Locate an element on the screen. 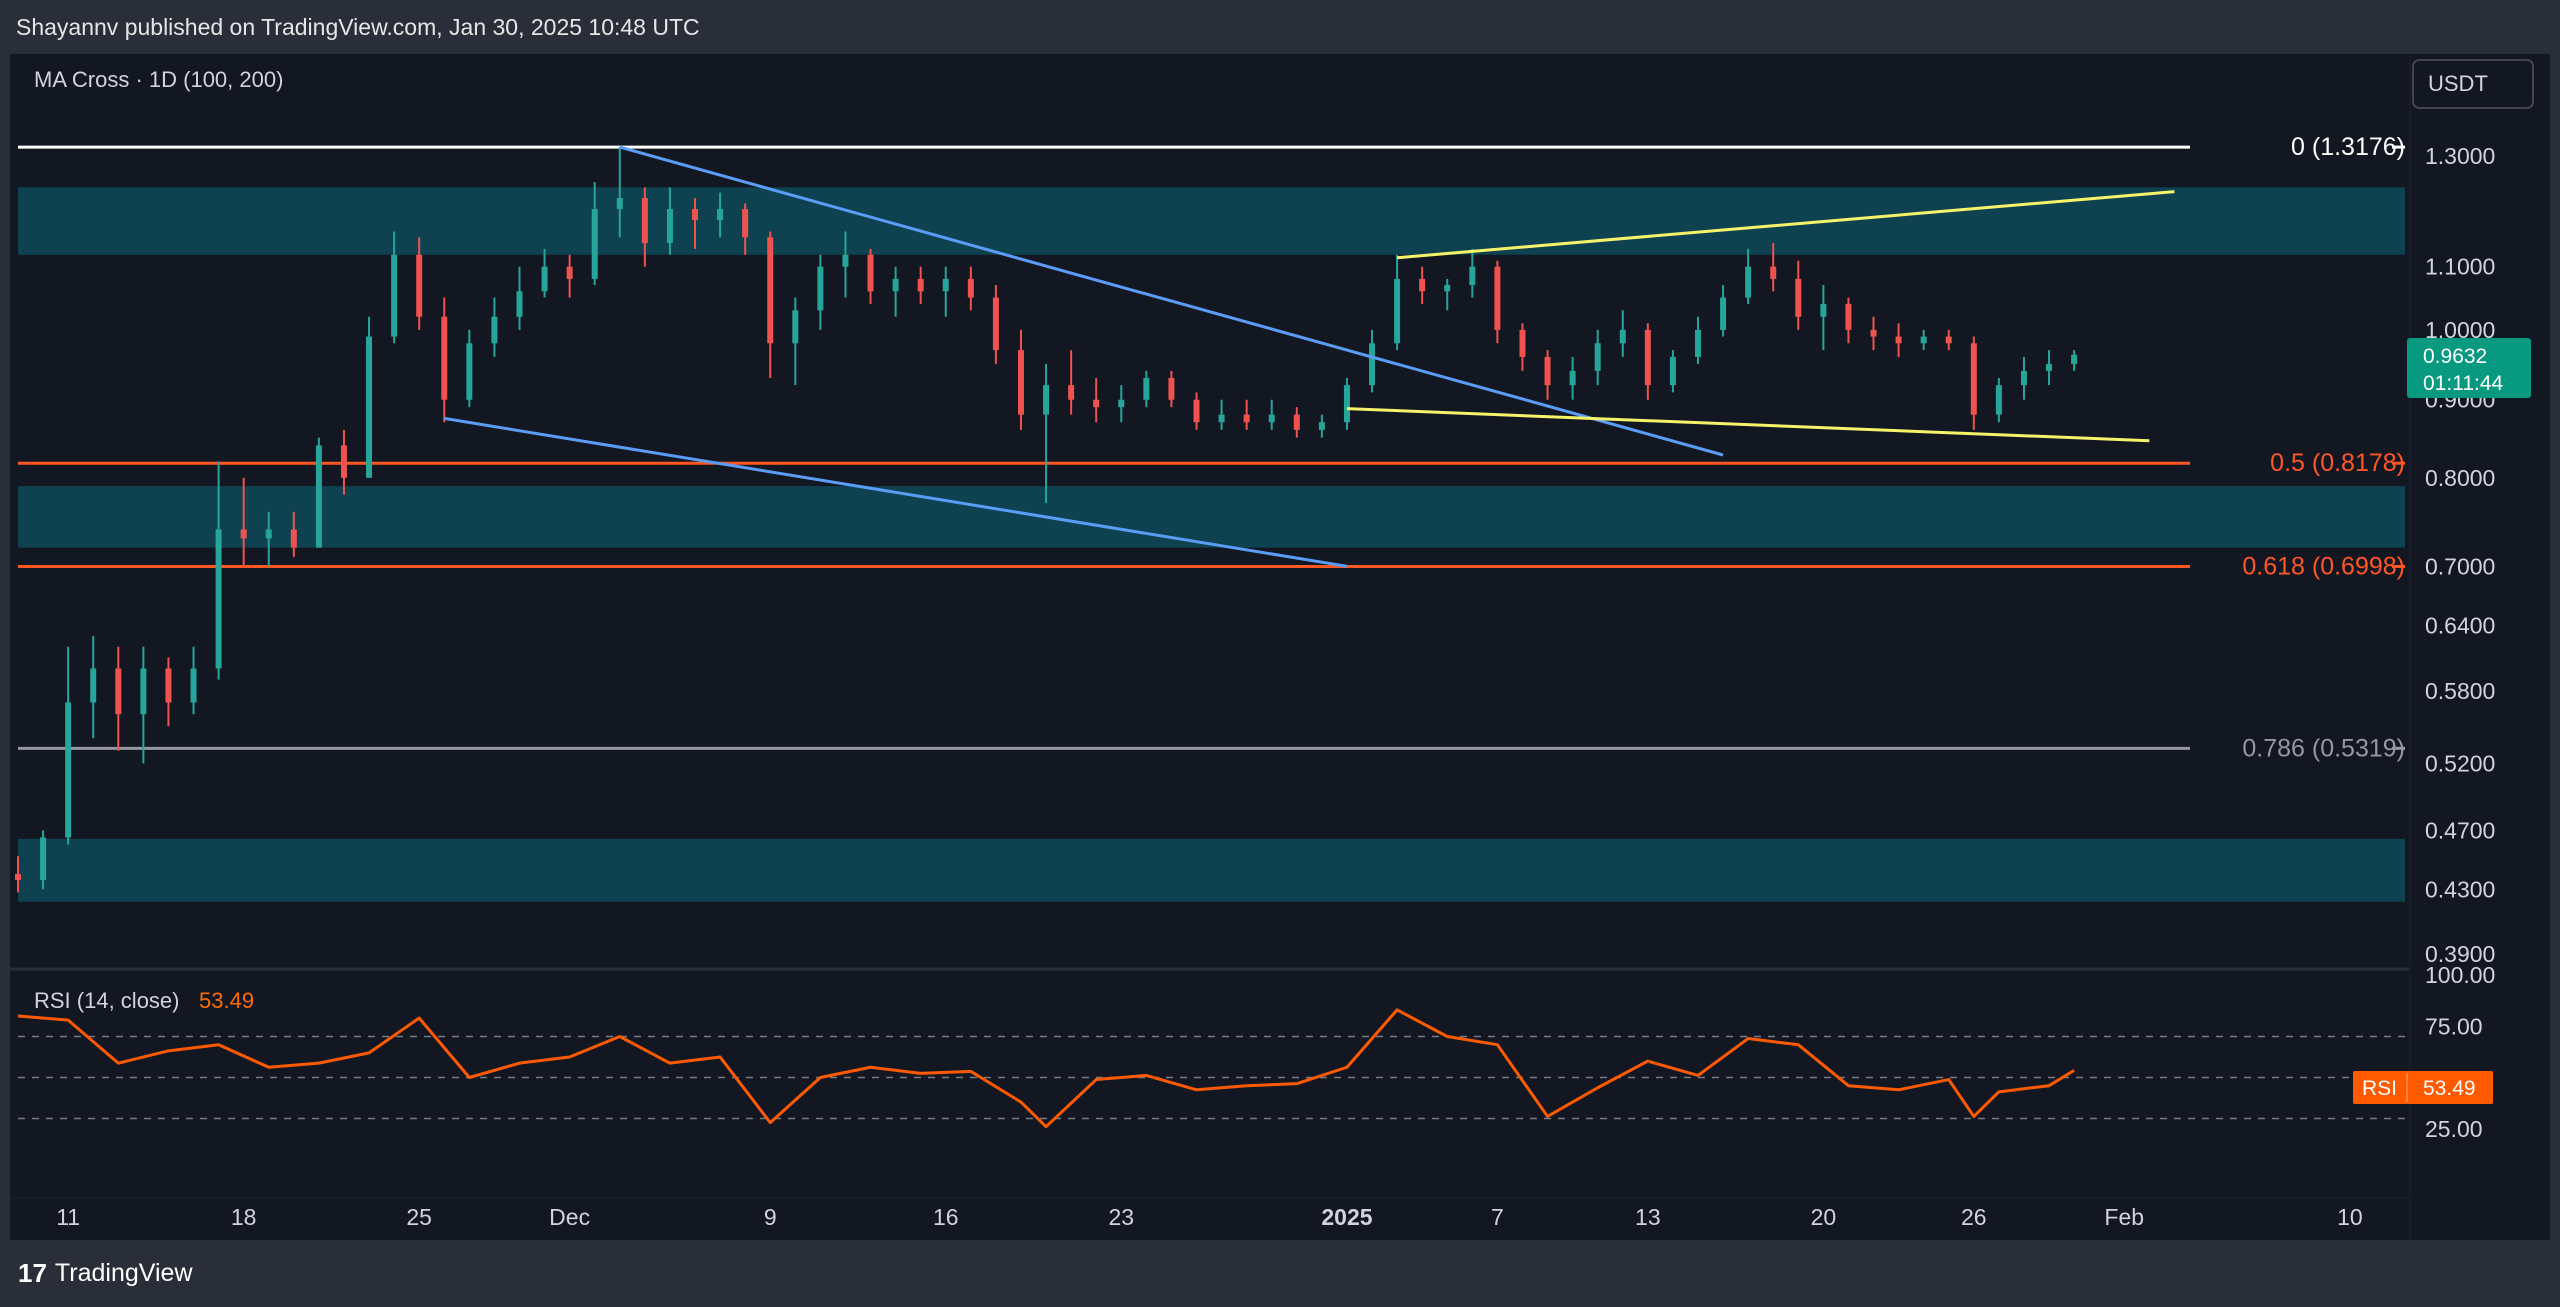 This screenshot has width=2560, height=1307. upper-channel-trendline is located at coordinates (1171, 301).